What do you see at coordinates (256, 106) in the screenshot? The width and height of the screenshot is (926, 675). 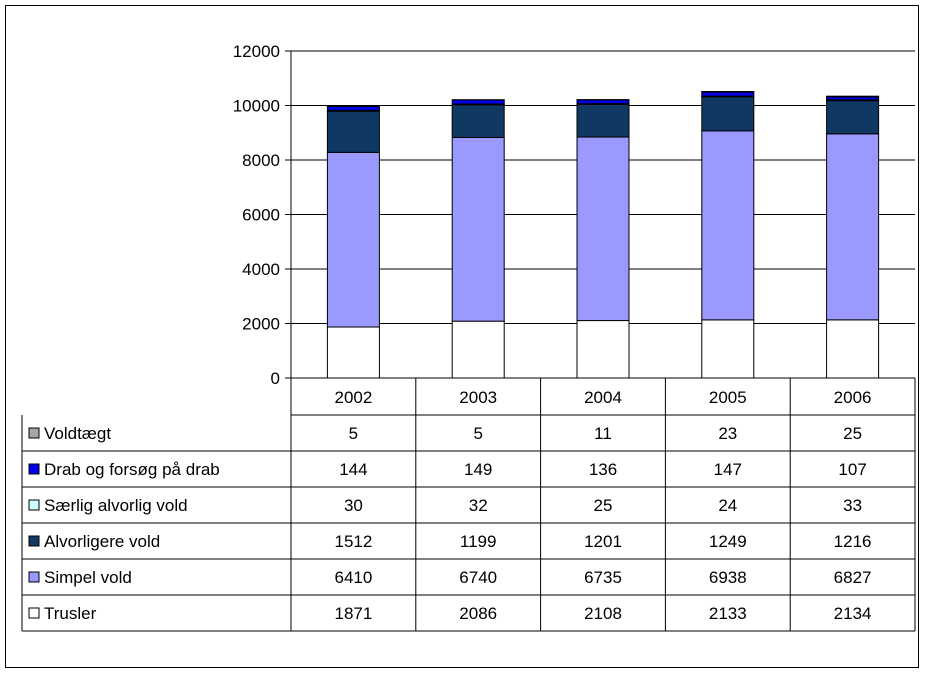 I see `y-tick-label-10000: 10000` at bounding box center [256, 106].